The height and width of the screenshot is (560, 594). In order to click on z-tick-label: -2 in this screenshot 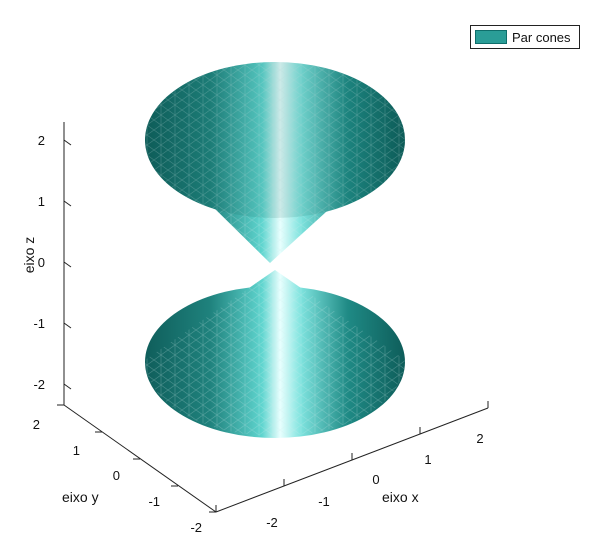, I will do `click(39, 384)`.